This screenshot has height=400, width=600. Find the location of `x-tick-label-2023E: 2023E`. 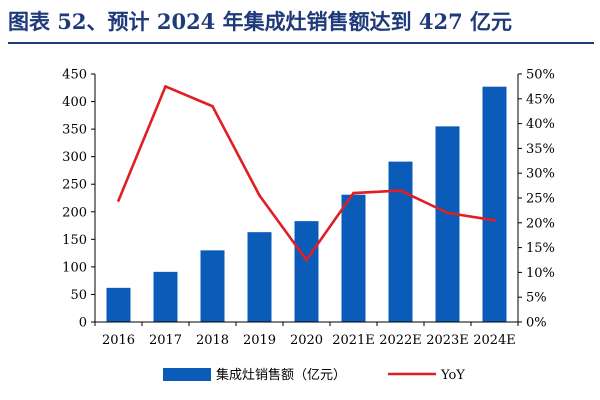

x-tick-label-2023E: 2023E is located at coordinates (447, 340).